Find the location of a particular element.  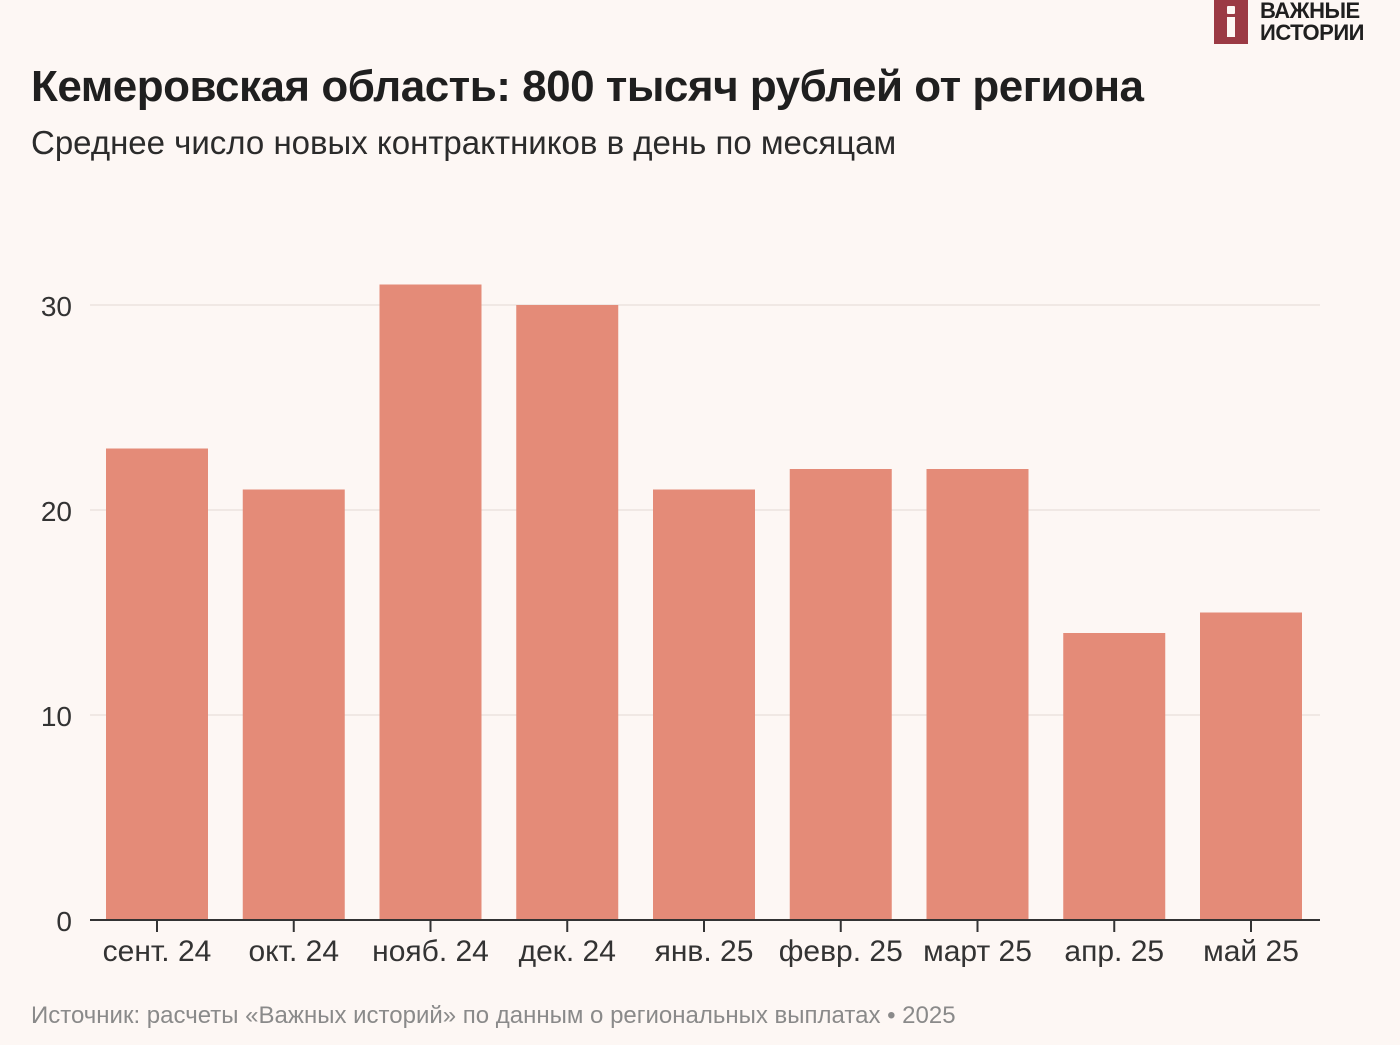

y-tick-label: 10 is located at coordinates (56, 716).